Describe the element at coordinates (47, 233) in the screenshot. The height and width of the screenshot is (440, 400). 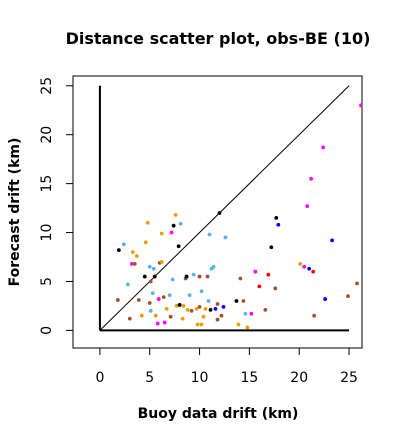
I see `y-tick-label: 10` at that location.